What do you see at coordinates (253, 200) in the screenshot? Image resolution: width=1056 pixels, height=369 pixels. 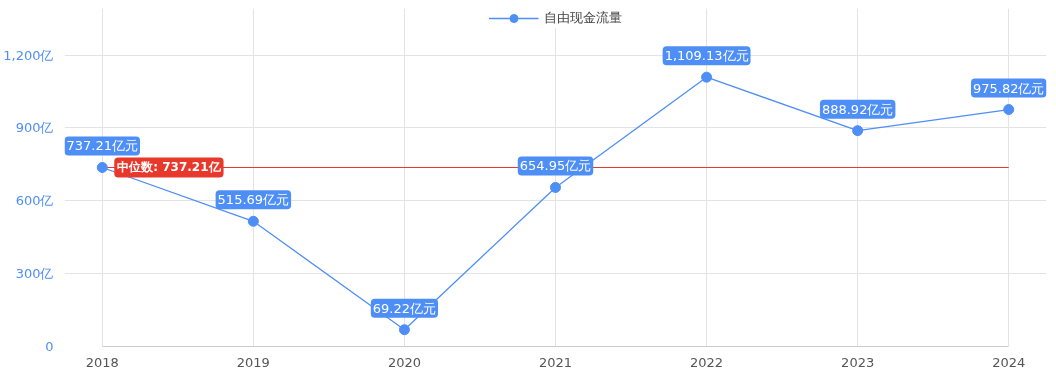 I see `data-label: 515.69亿元` at bounding box center [253, 200].